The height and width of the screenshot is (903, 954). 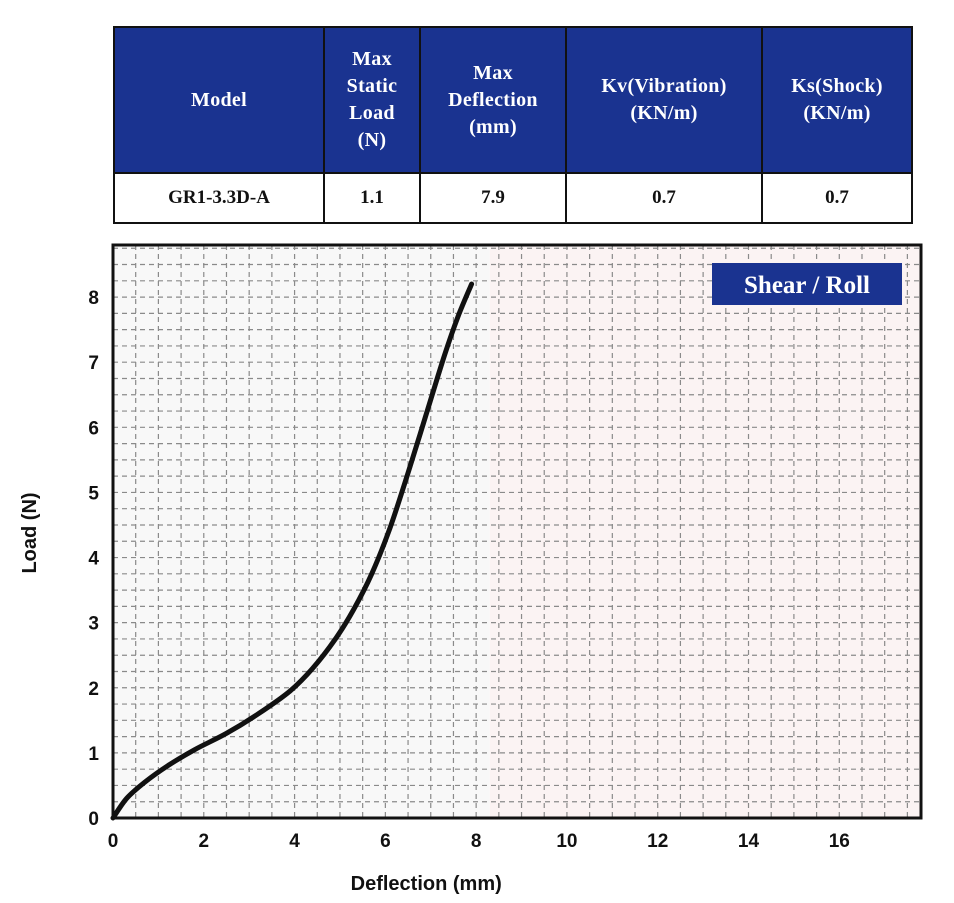 I want to click on y-tick-label: 1, so click(x=93, y=754).